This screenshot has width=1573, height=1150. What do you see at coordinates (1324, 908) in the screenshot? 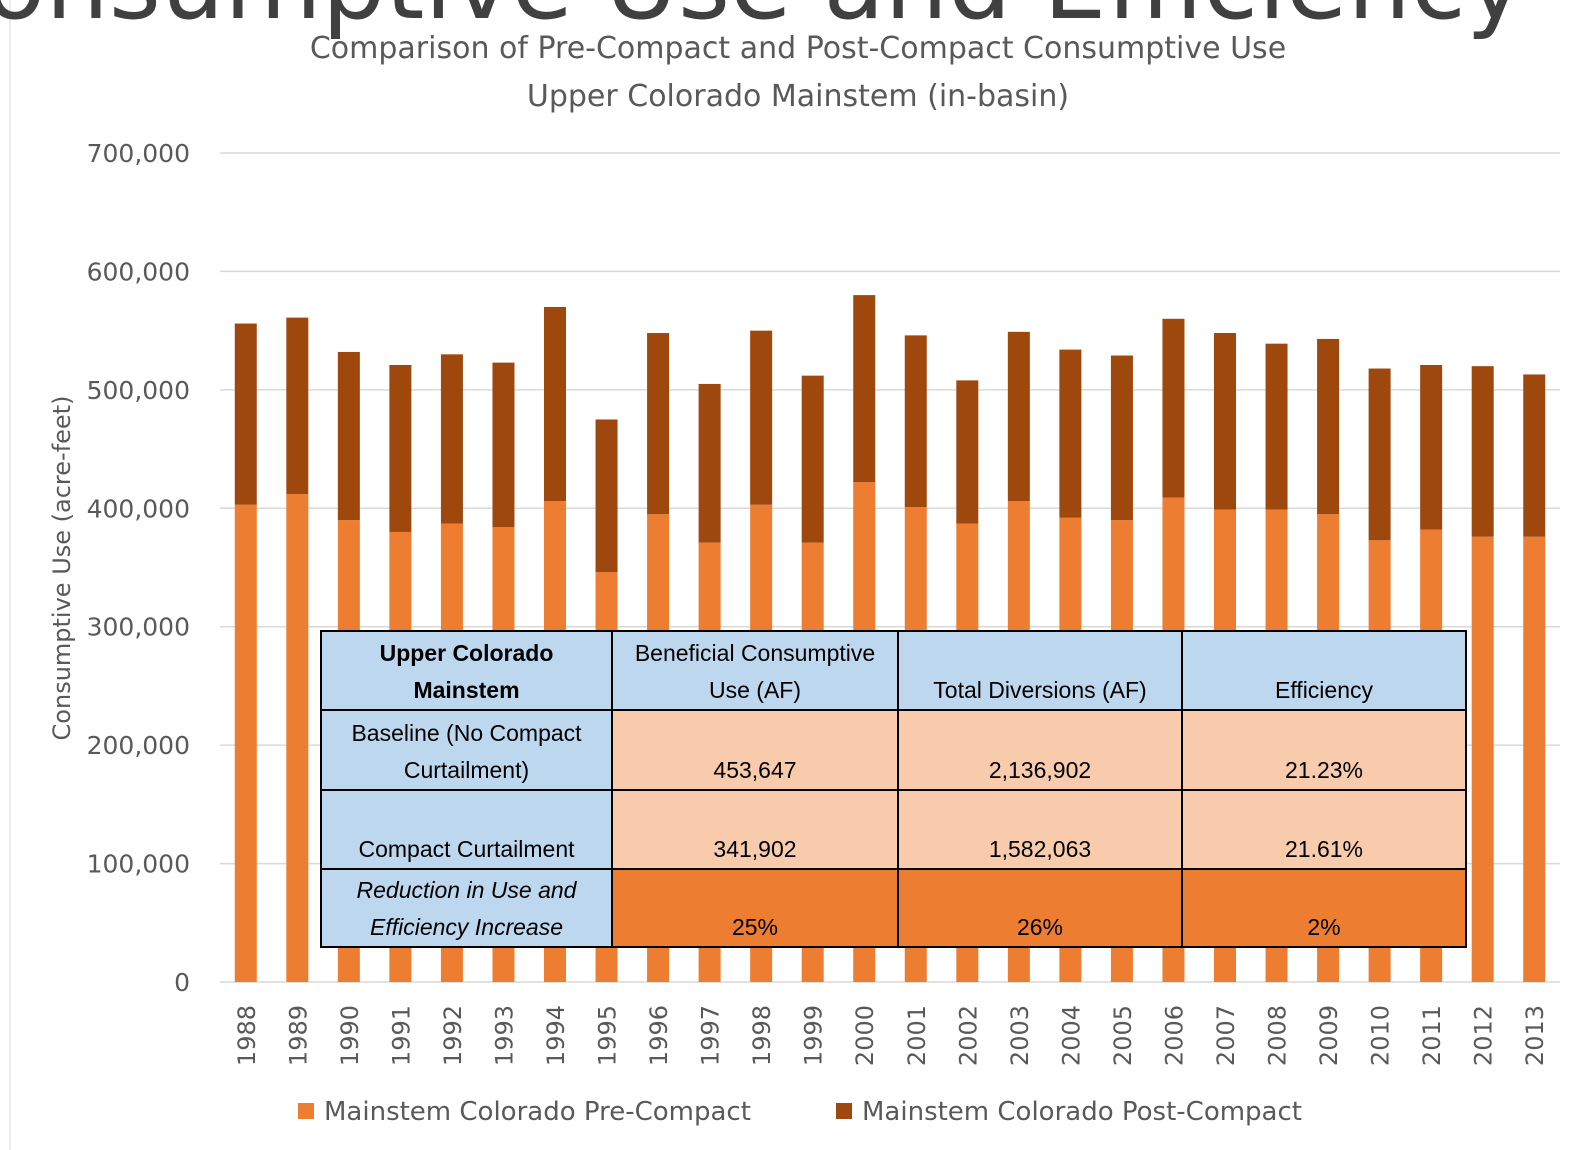
I see `cell: 2%` at bounding box center [1324, 908].